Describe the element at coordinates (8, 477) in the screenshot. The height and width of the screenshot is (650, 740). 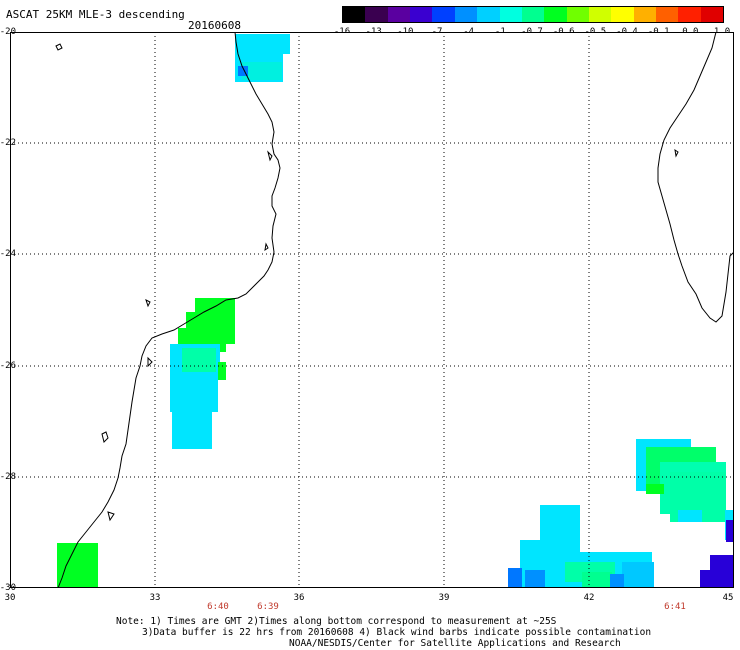
I see `y-tick: -28` at that location.